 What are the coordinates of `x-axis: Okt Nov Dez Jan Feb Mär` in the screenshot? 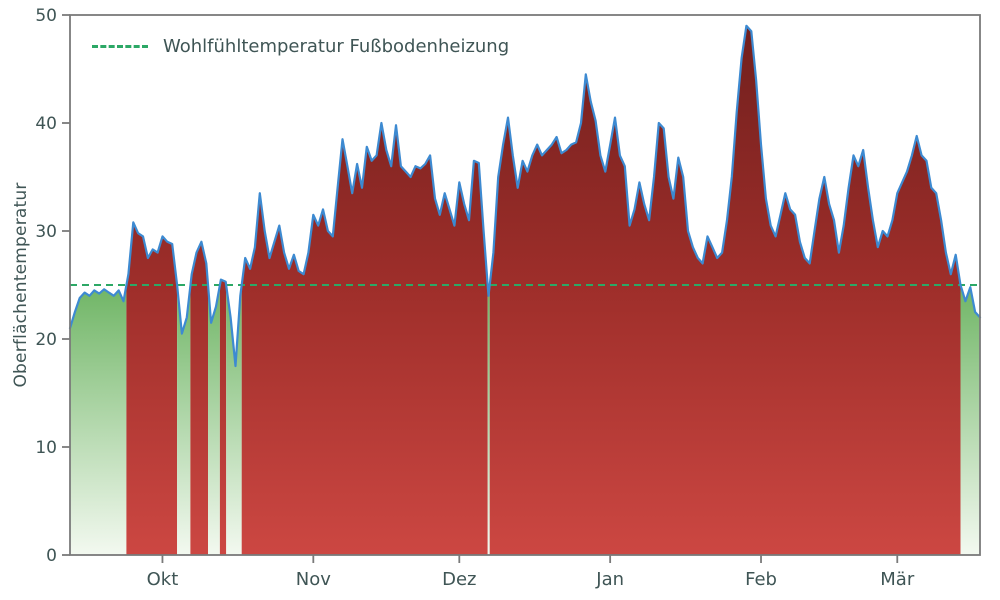 It's located at (531, 572).